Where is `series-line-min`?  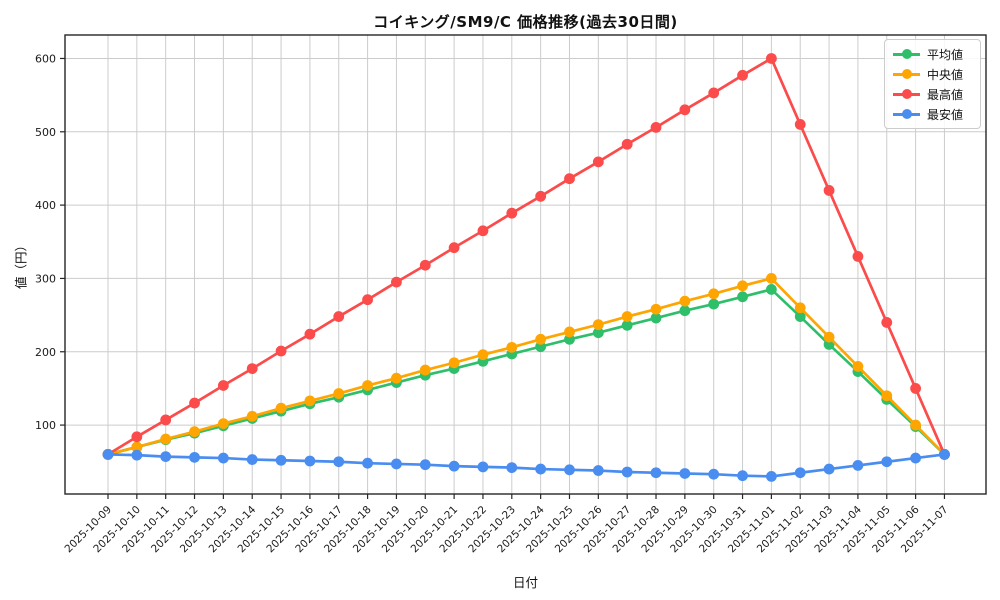
series-line-min is located at coordinates (526, 465).